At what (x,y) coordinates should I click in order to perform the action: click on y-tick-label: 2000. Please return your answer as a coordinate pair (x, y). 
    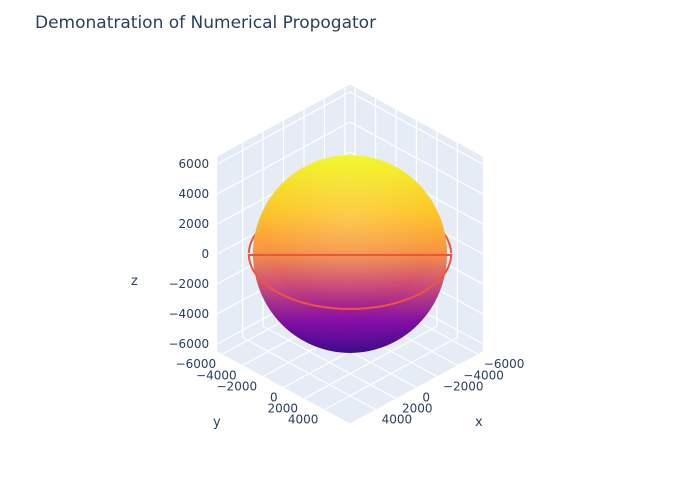
    Looking at the image, I should click on (282, 409).